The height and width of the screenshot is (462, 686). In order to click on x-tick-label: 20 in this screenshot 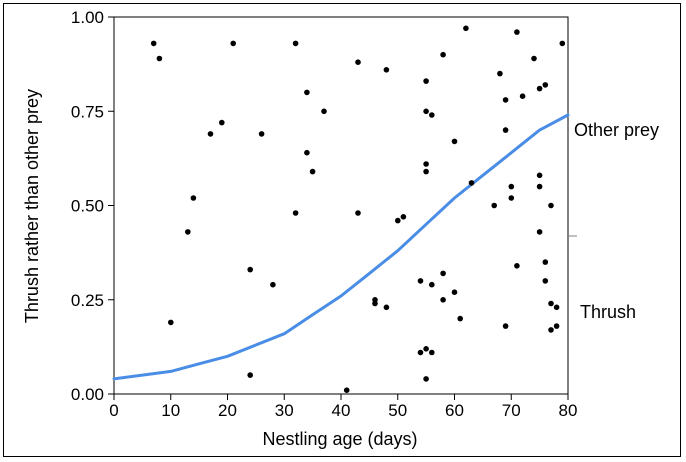, I will do `click(227, 410)`.